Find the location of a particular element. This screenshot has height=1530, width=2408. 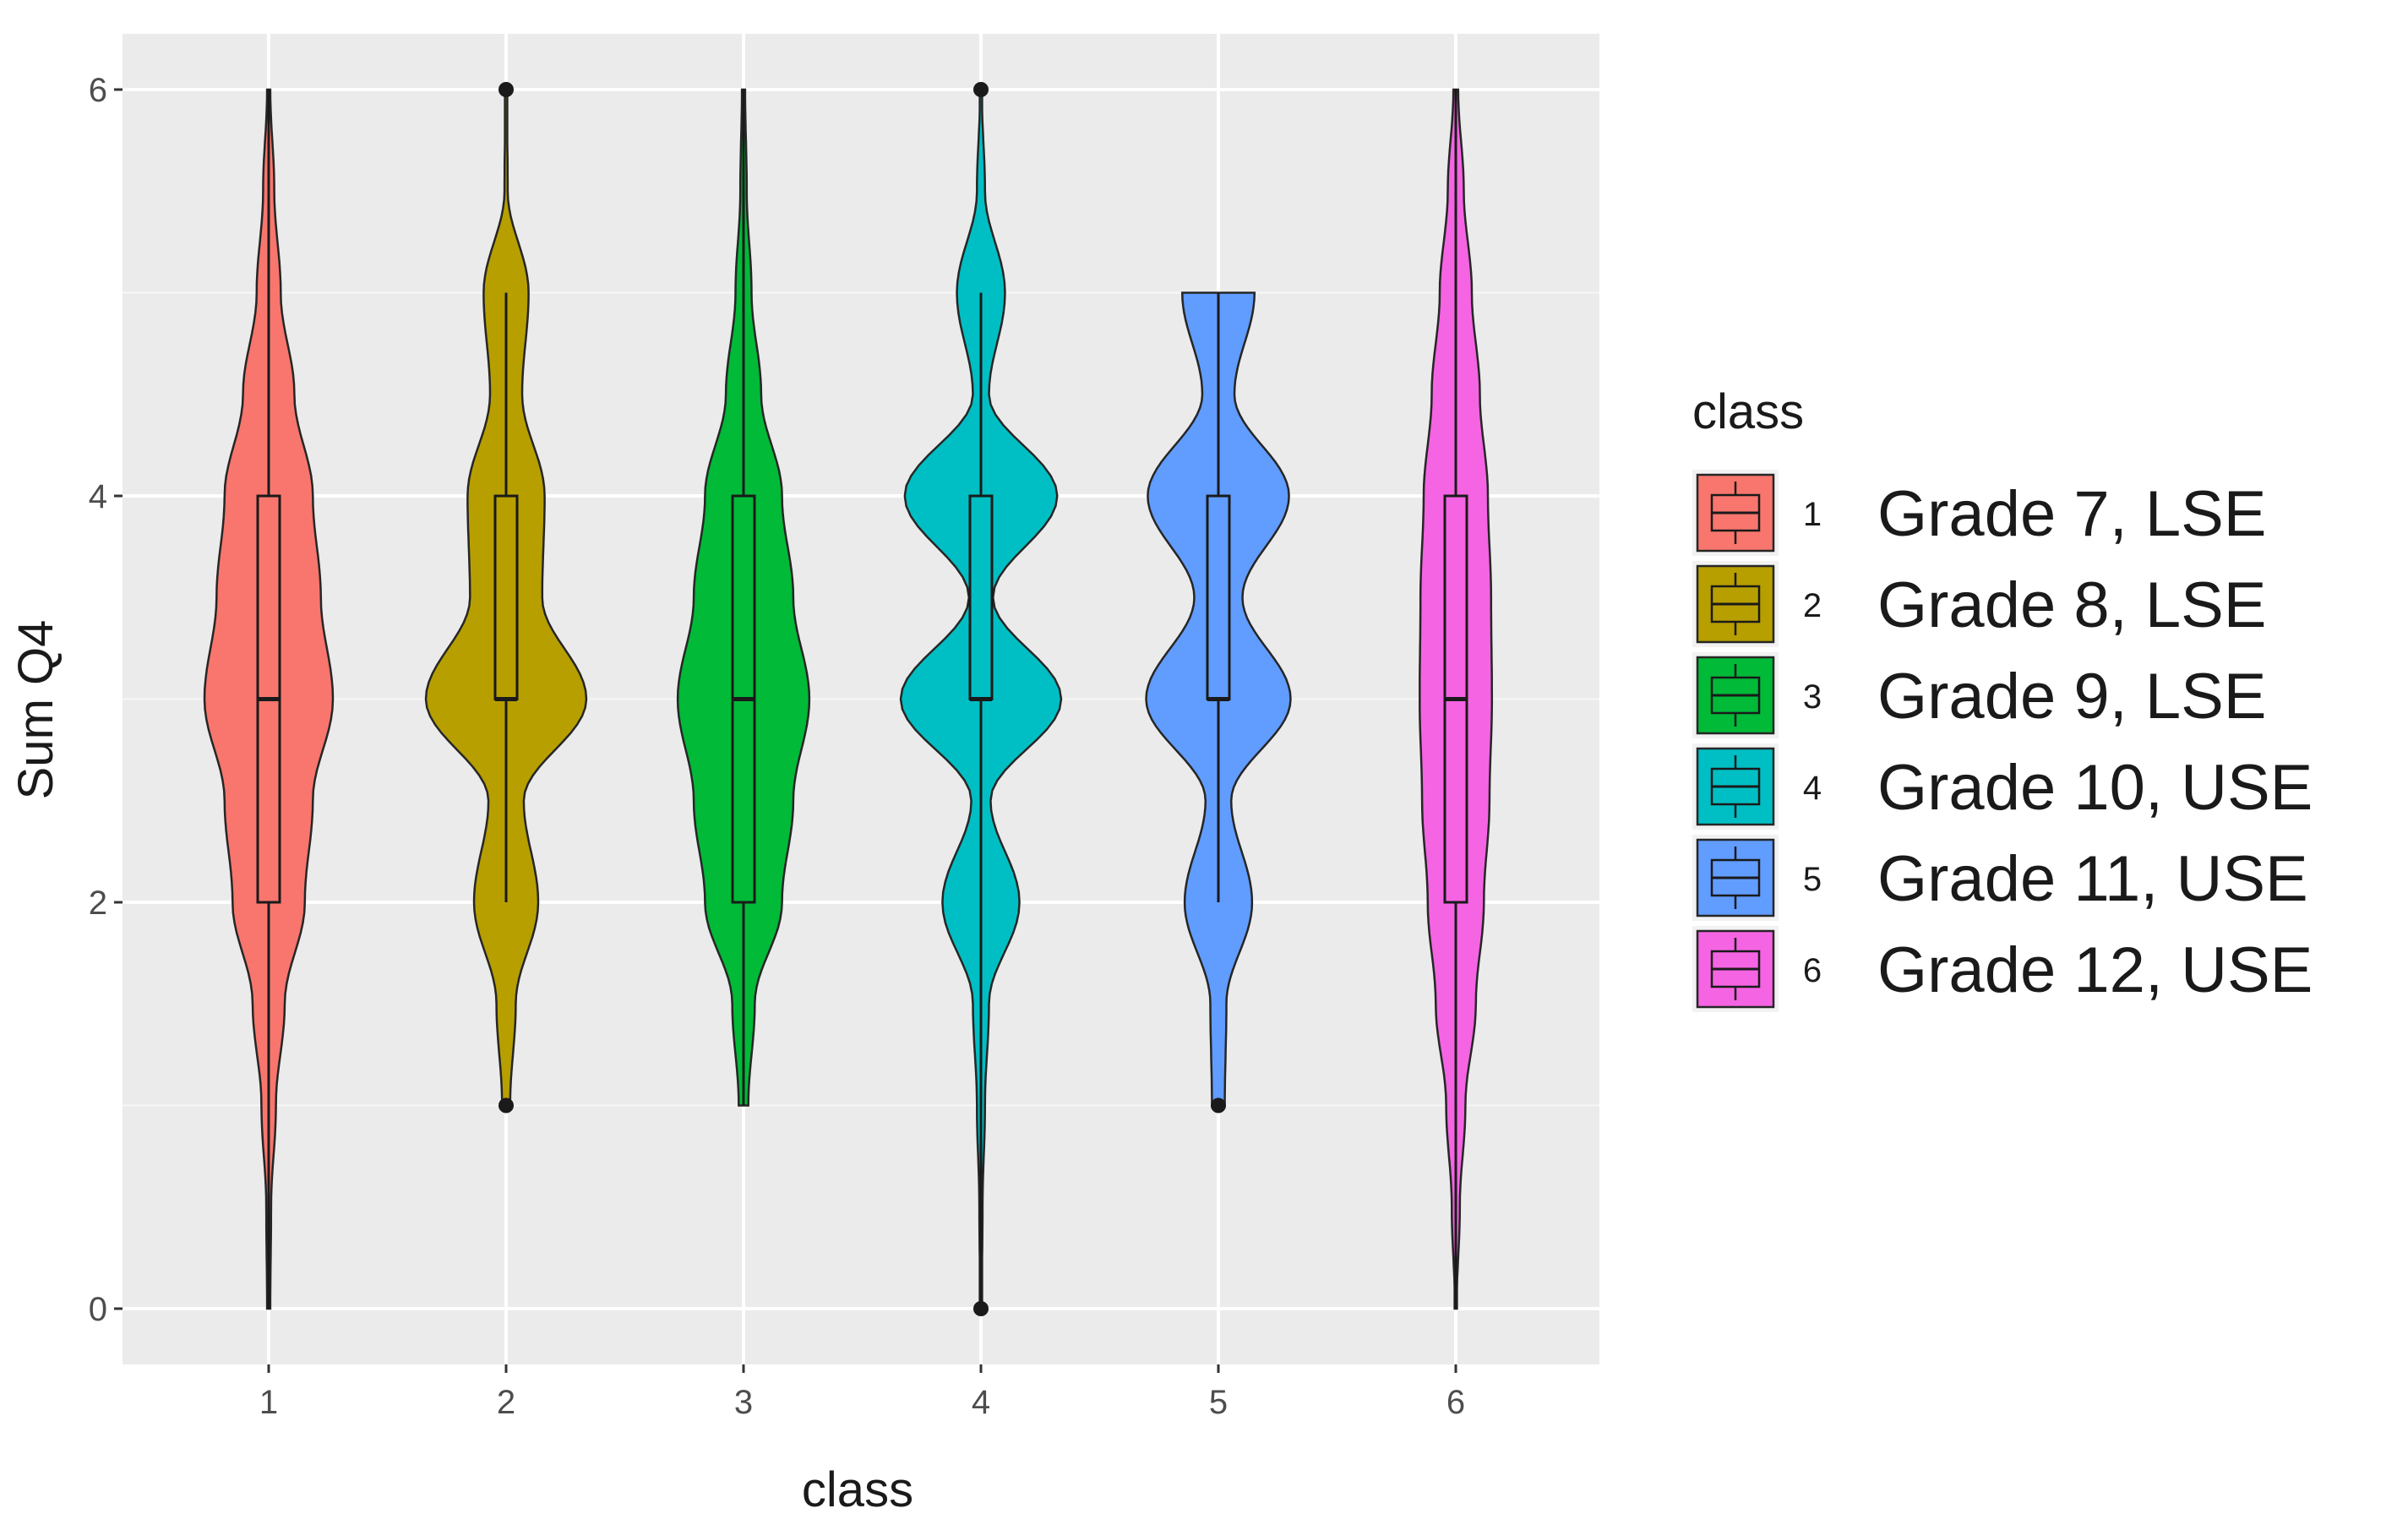

legend-label: Grade 10, USE is located at coordinates (2095, 788).